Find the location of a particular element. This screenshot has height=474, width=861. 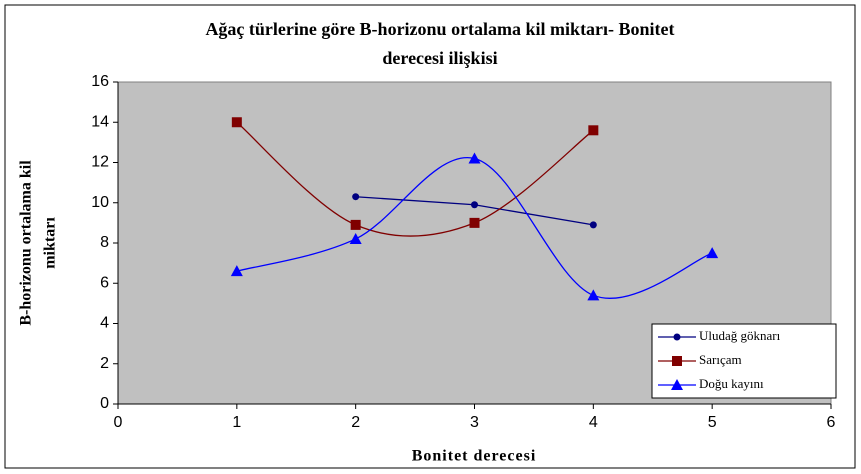

y-tick-label: 10 is located at coordinates (100, 202).